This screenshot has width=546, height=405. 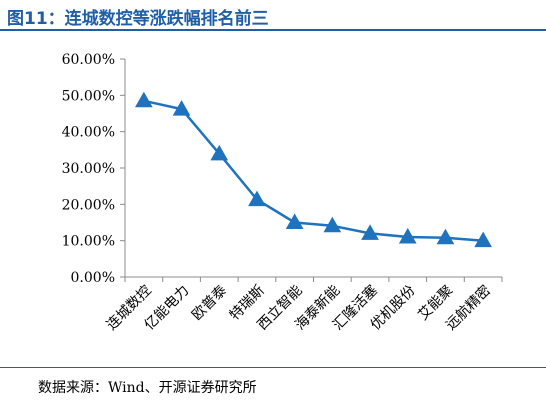 I want to click on y-tick-label: 20.00%, so click(x=88, y=205).